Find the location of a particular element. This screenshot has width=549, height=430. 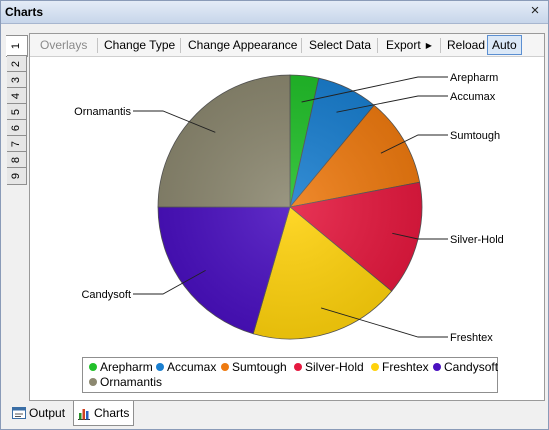

slot-tab-9: 9 is located at coordinates (17, 176).